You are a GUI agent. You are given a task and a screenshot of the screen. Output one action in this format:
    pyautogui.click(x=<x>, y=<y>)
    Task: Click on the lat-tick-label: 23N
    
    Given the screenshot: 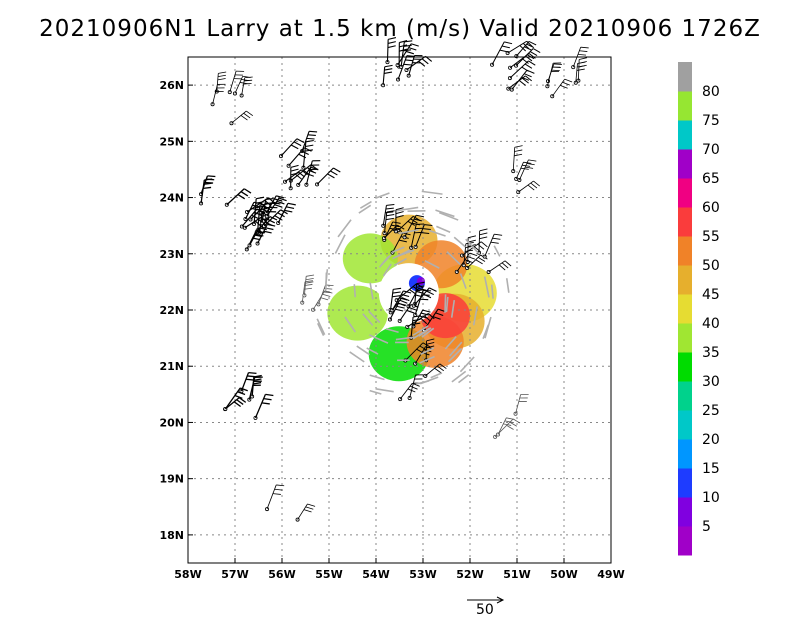 What is the action you would take?
    pyautogui.click(x=171, y=254)
    